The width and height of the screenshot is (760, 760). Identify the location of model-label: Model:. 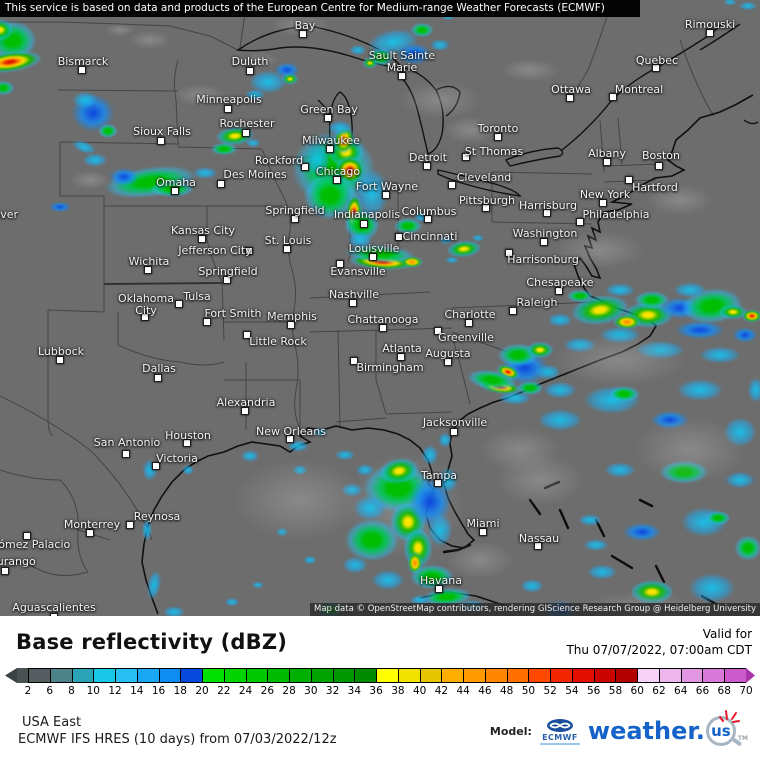
(510, 731).